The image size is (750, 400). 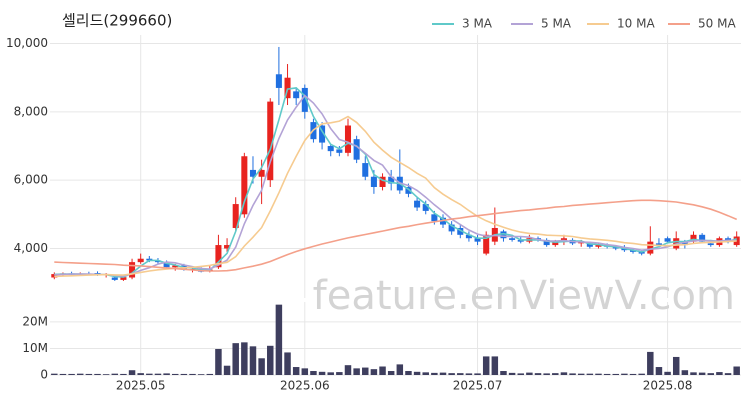 What do you see at coordinates (117, 21) in the screenshot?
I see `chart-title: 셀리드(299660)` at bounding box center [117, 21].